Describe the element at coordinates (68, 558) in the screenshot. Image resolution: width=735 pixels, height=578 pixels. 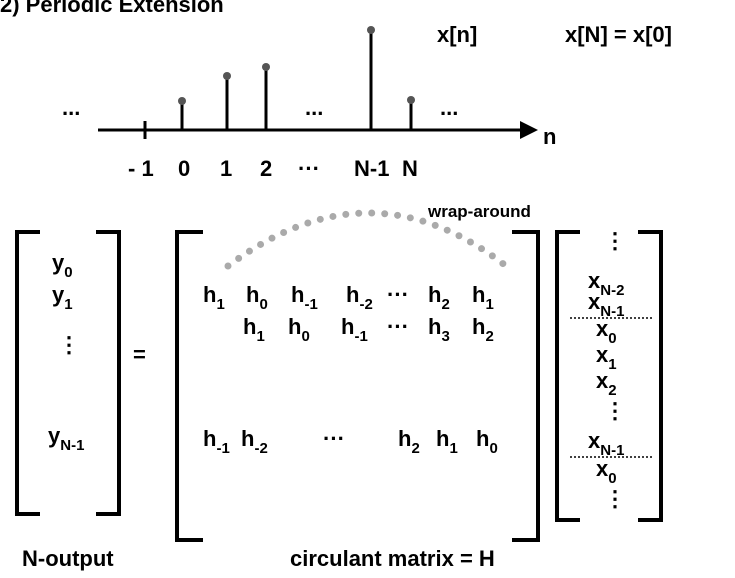
I see `footer-left: N-output` at that location.